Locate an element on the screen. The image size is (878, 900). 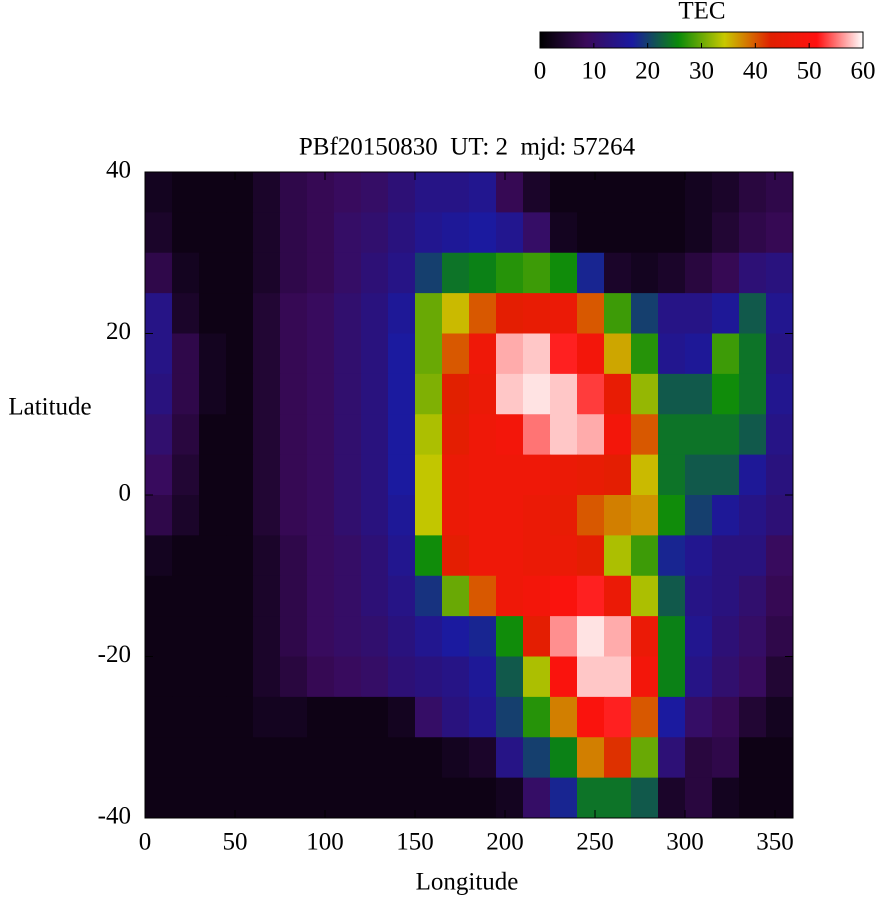
colorbar-tick-label: 20 is located at coordinates (647, 71).